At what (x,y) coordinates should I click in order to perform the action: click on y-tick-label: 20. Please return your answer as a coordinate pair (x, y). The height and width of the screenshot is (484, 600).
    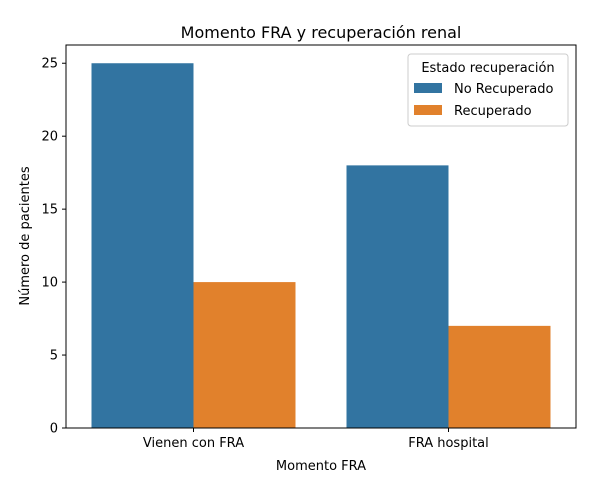
    Looking at the image, I should click on (49, 137).